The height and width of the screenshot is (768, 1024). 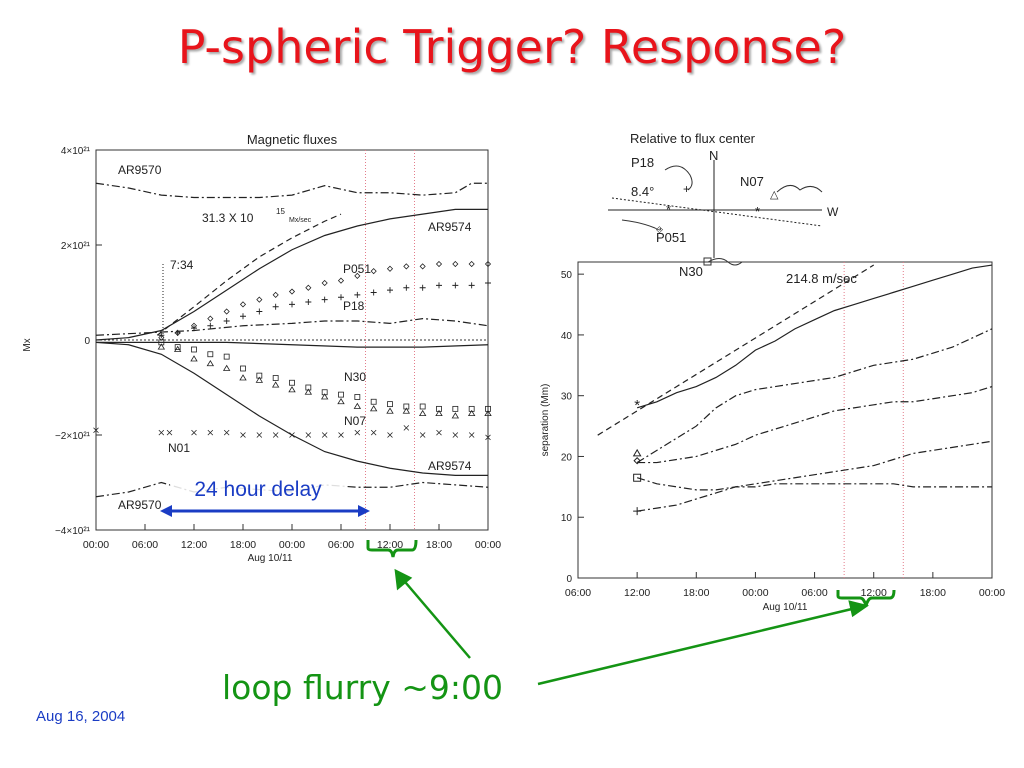 What do you see at coordinates (87, 341) in the screenshot?
I see `left-y-tick-label: 0` at bounding box center [87, 341].